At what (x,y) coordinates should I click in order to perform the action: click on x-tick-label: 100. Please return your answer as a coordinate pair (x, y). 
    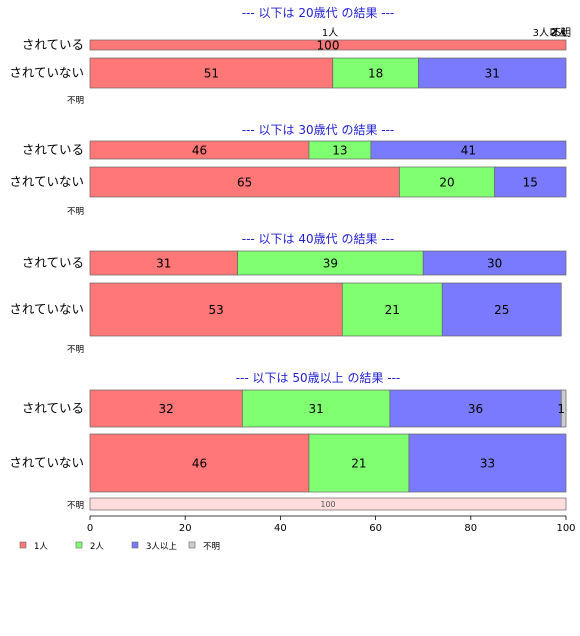
    Looking at the image, I should click on (565, 528).